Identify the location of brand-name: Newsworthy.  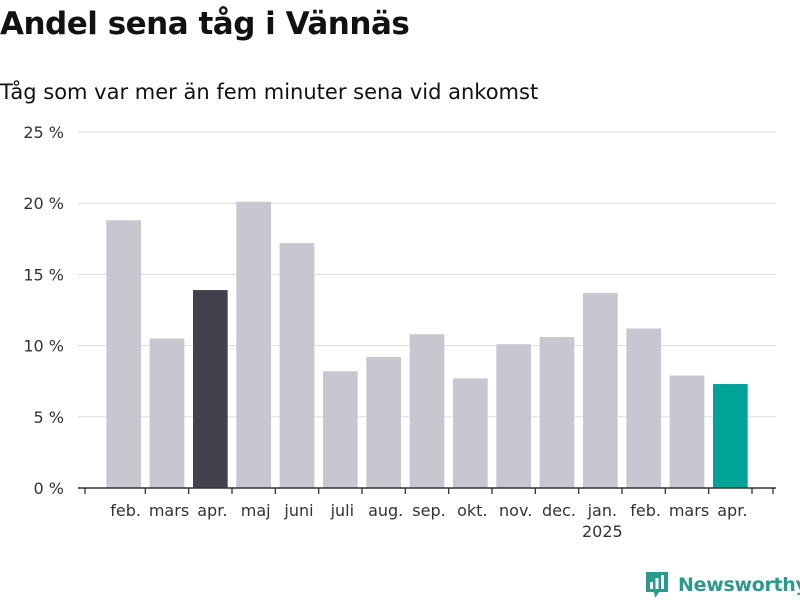
(739, 585).